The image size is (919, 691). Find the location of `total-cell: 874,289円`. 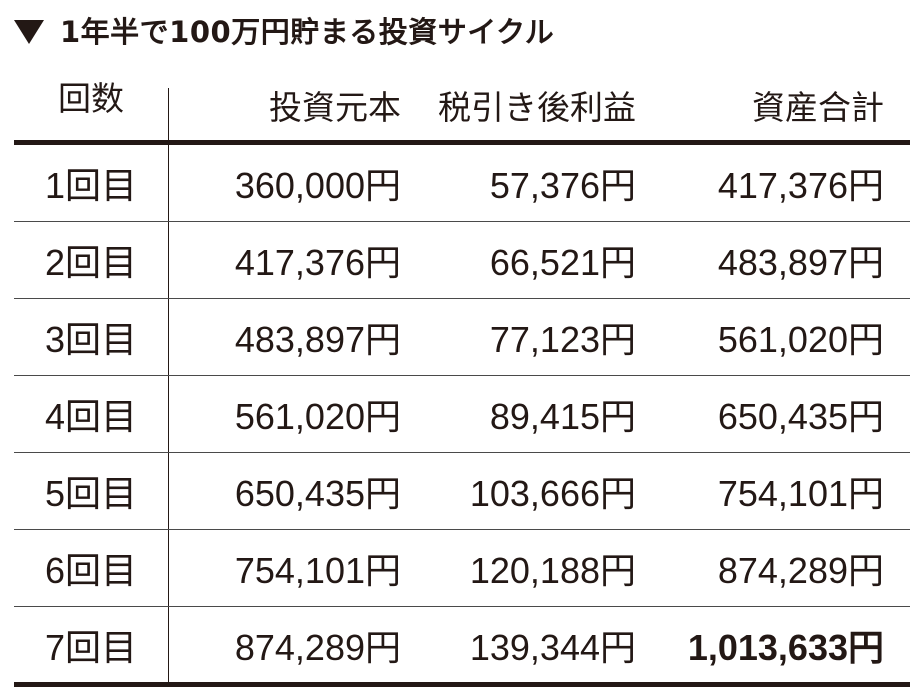

total-cell: 874,289円 is located at coordinates (800, 570).